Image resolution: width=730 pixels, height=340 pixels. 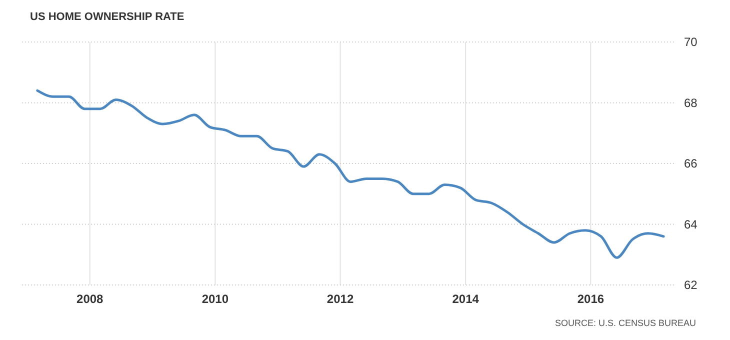 I want to click on y-tick-label: 68, so click(x=691, y=103).